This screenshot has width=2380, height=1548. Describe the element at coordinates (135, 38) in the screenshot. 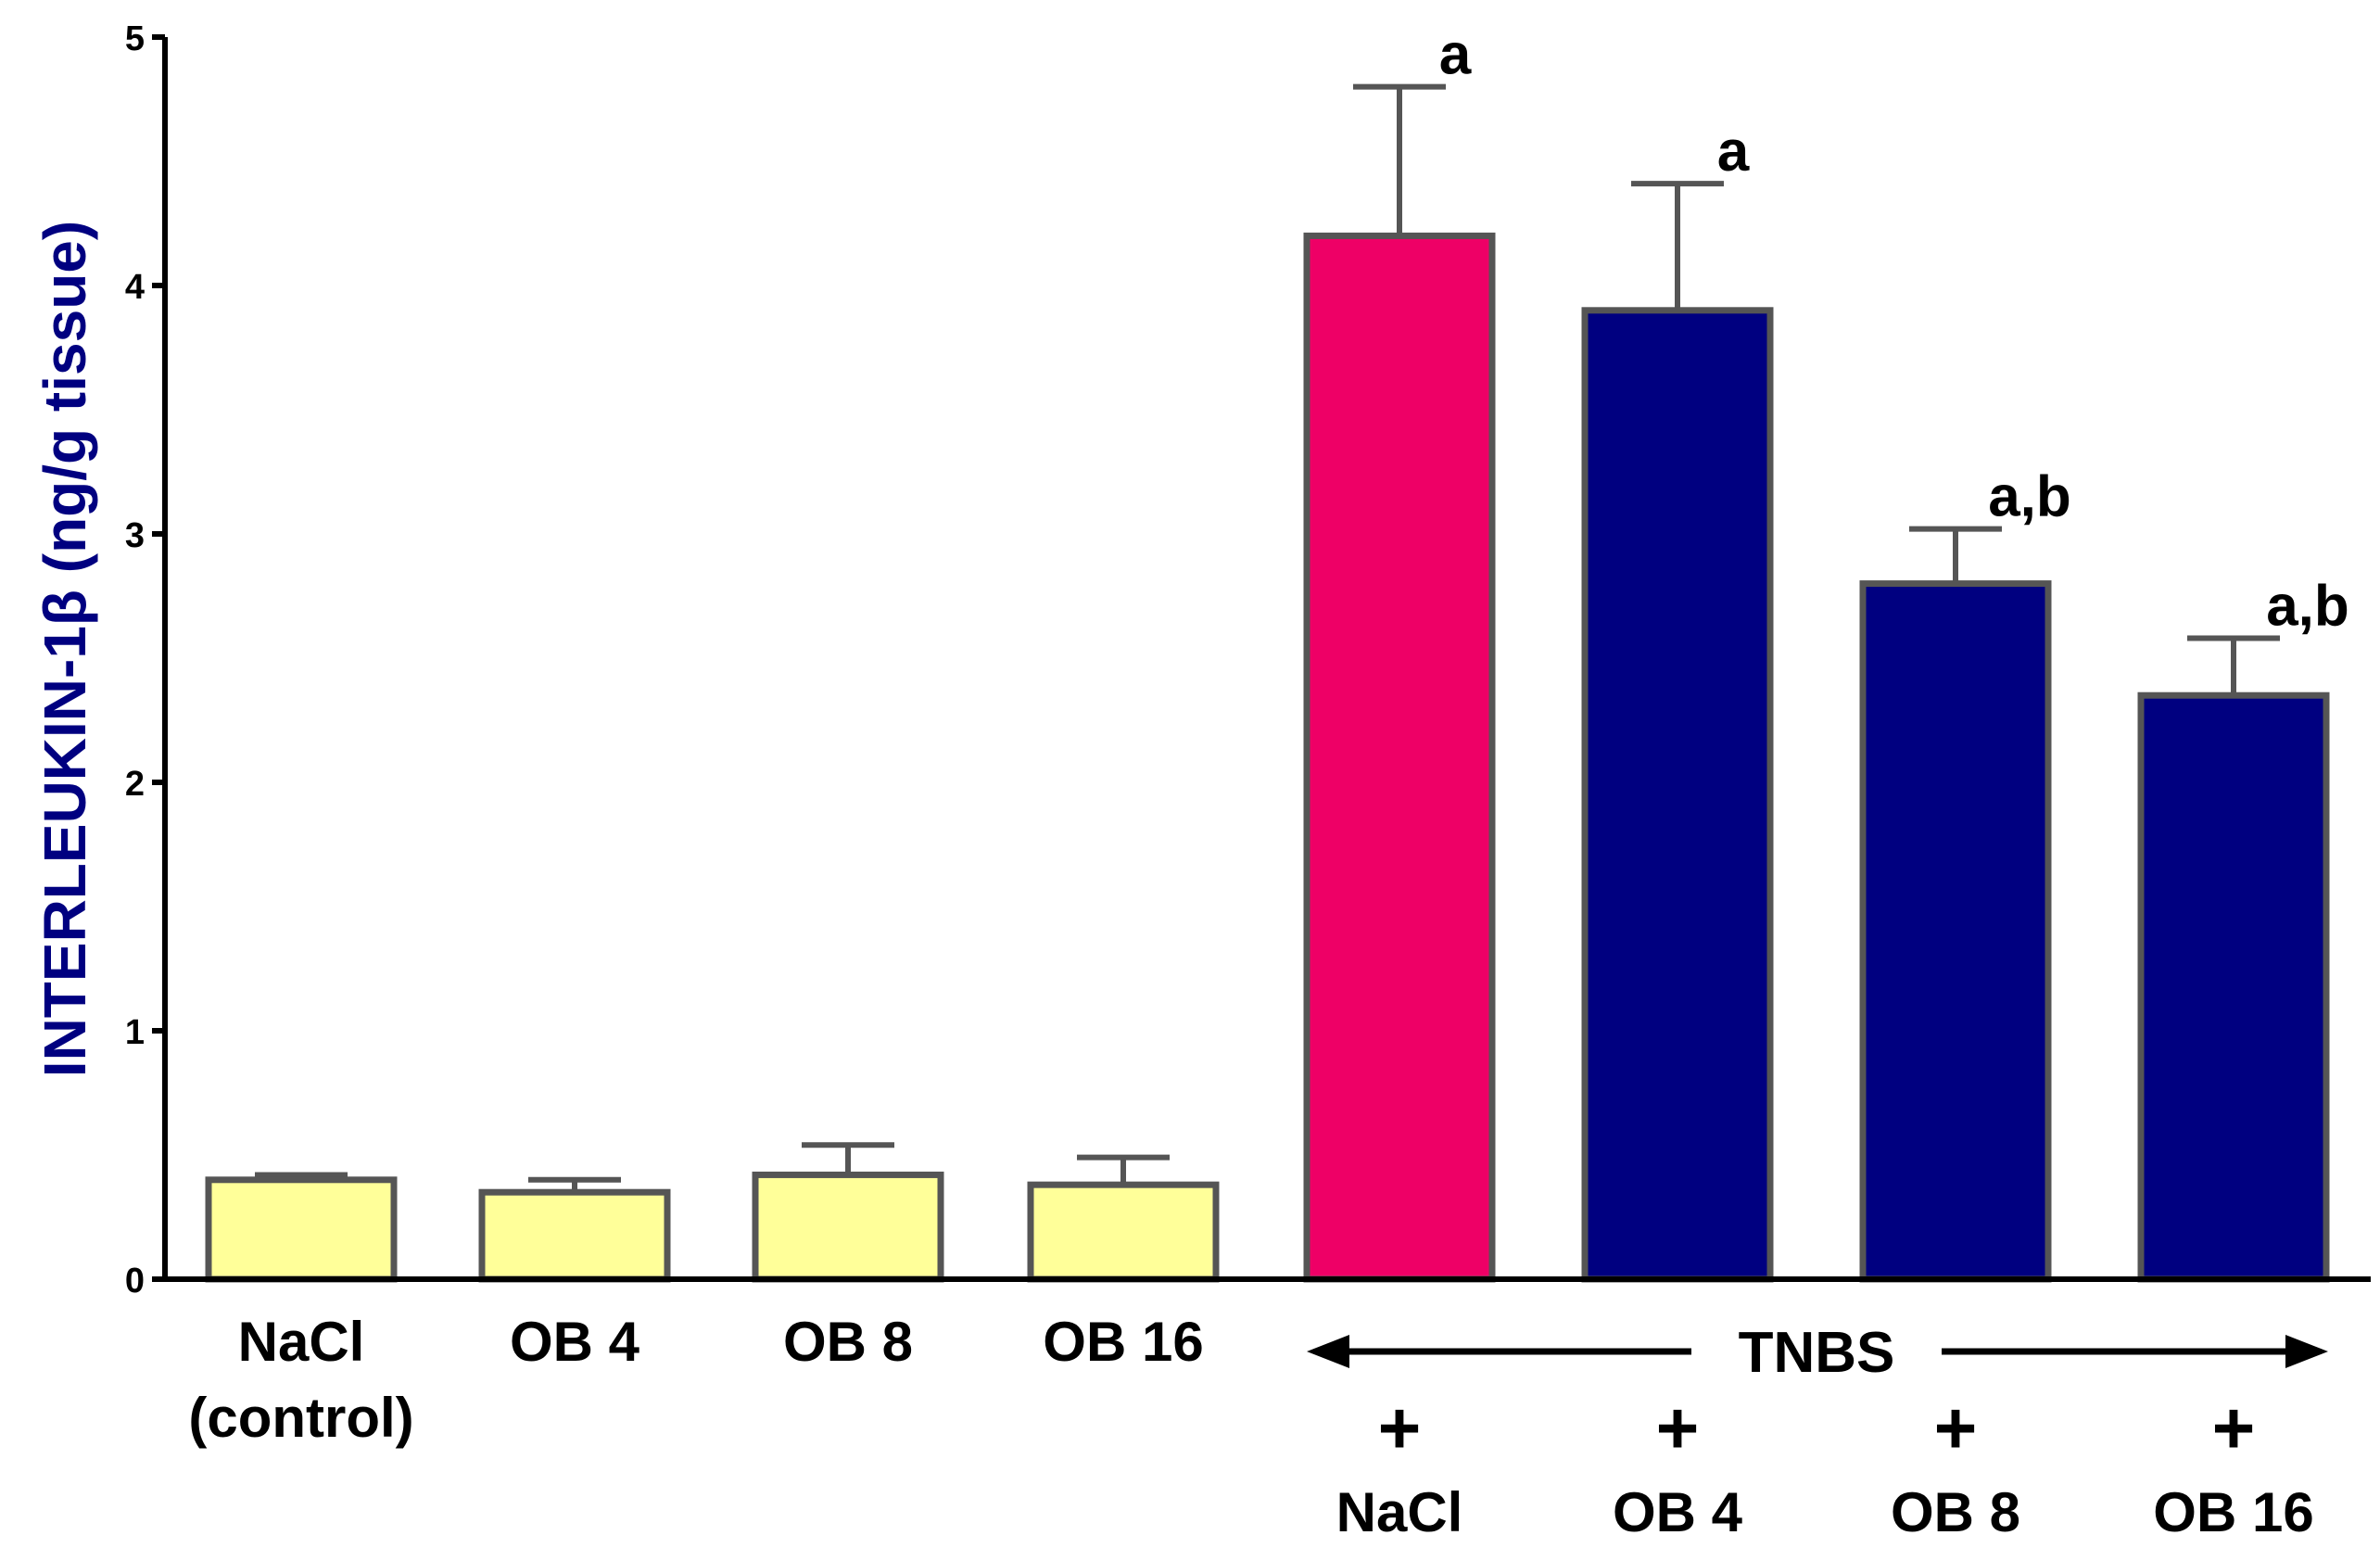

I see `y-tick-label: 5` at that location.